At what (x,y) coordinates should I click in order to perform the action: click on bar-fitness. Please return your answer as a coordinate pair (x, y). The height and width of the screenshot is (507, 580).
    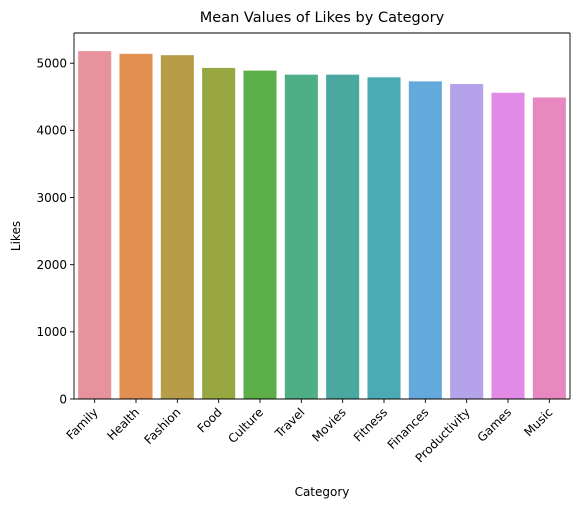
    Looking at the image, I should click on (384, 238).